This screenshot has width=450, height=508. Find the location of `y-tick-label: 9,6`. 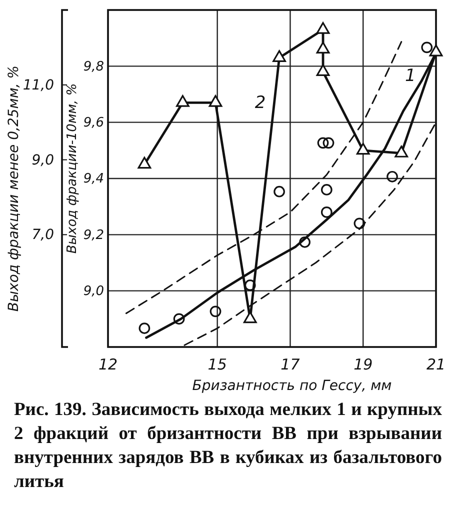

y-tick-label: 9,6 is located at coordinates (93, 122).